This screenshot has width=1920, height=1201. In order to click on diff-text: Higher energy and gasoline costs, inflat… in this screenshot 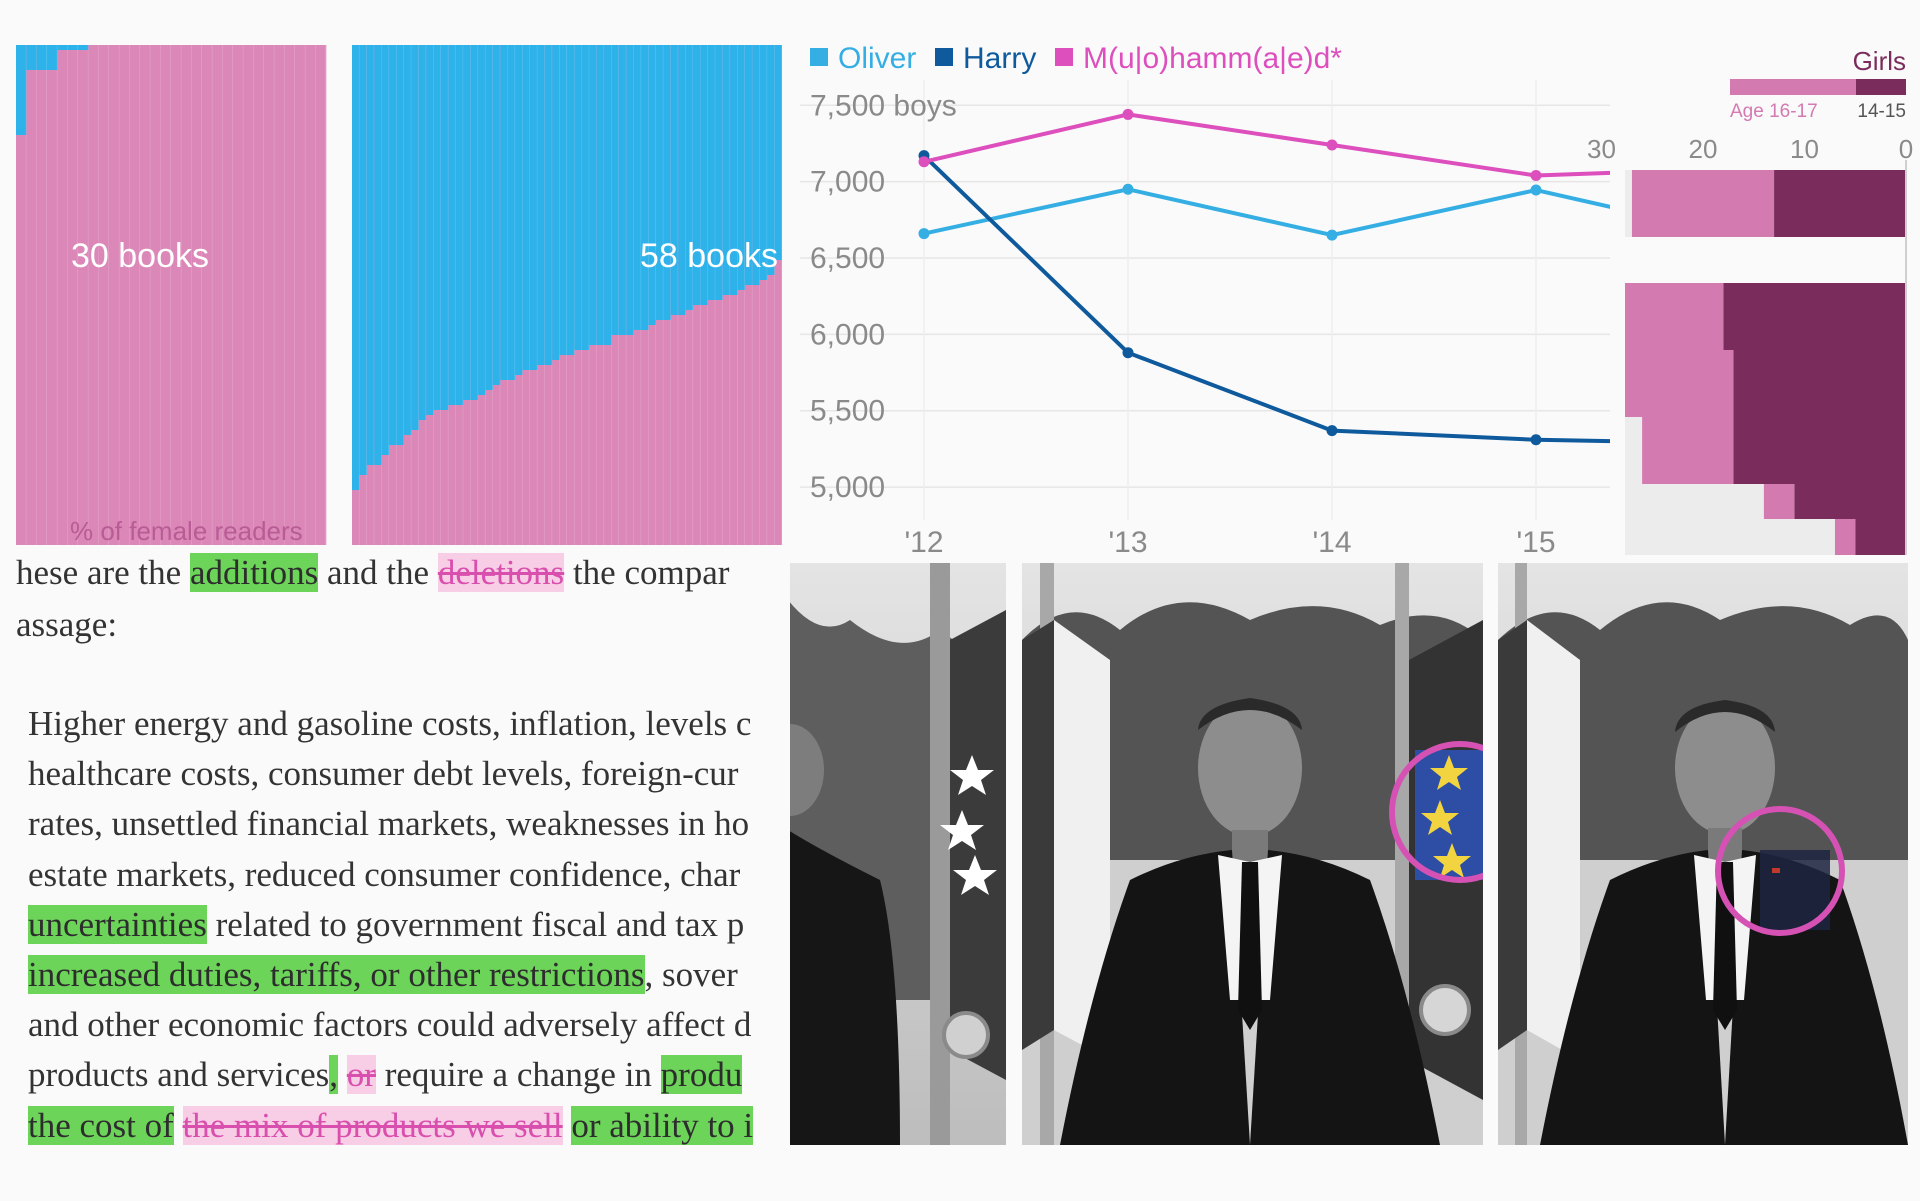, I will do `click(390, 723)`.